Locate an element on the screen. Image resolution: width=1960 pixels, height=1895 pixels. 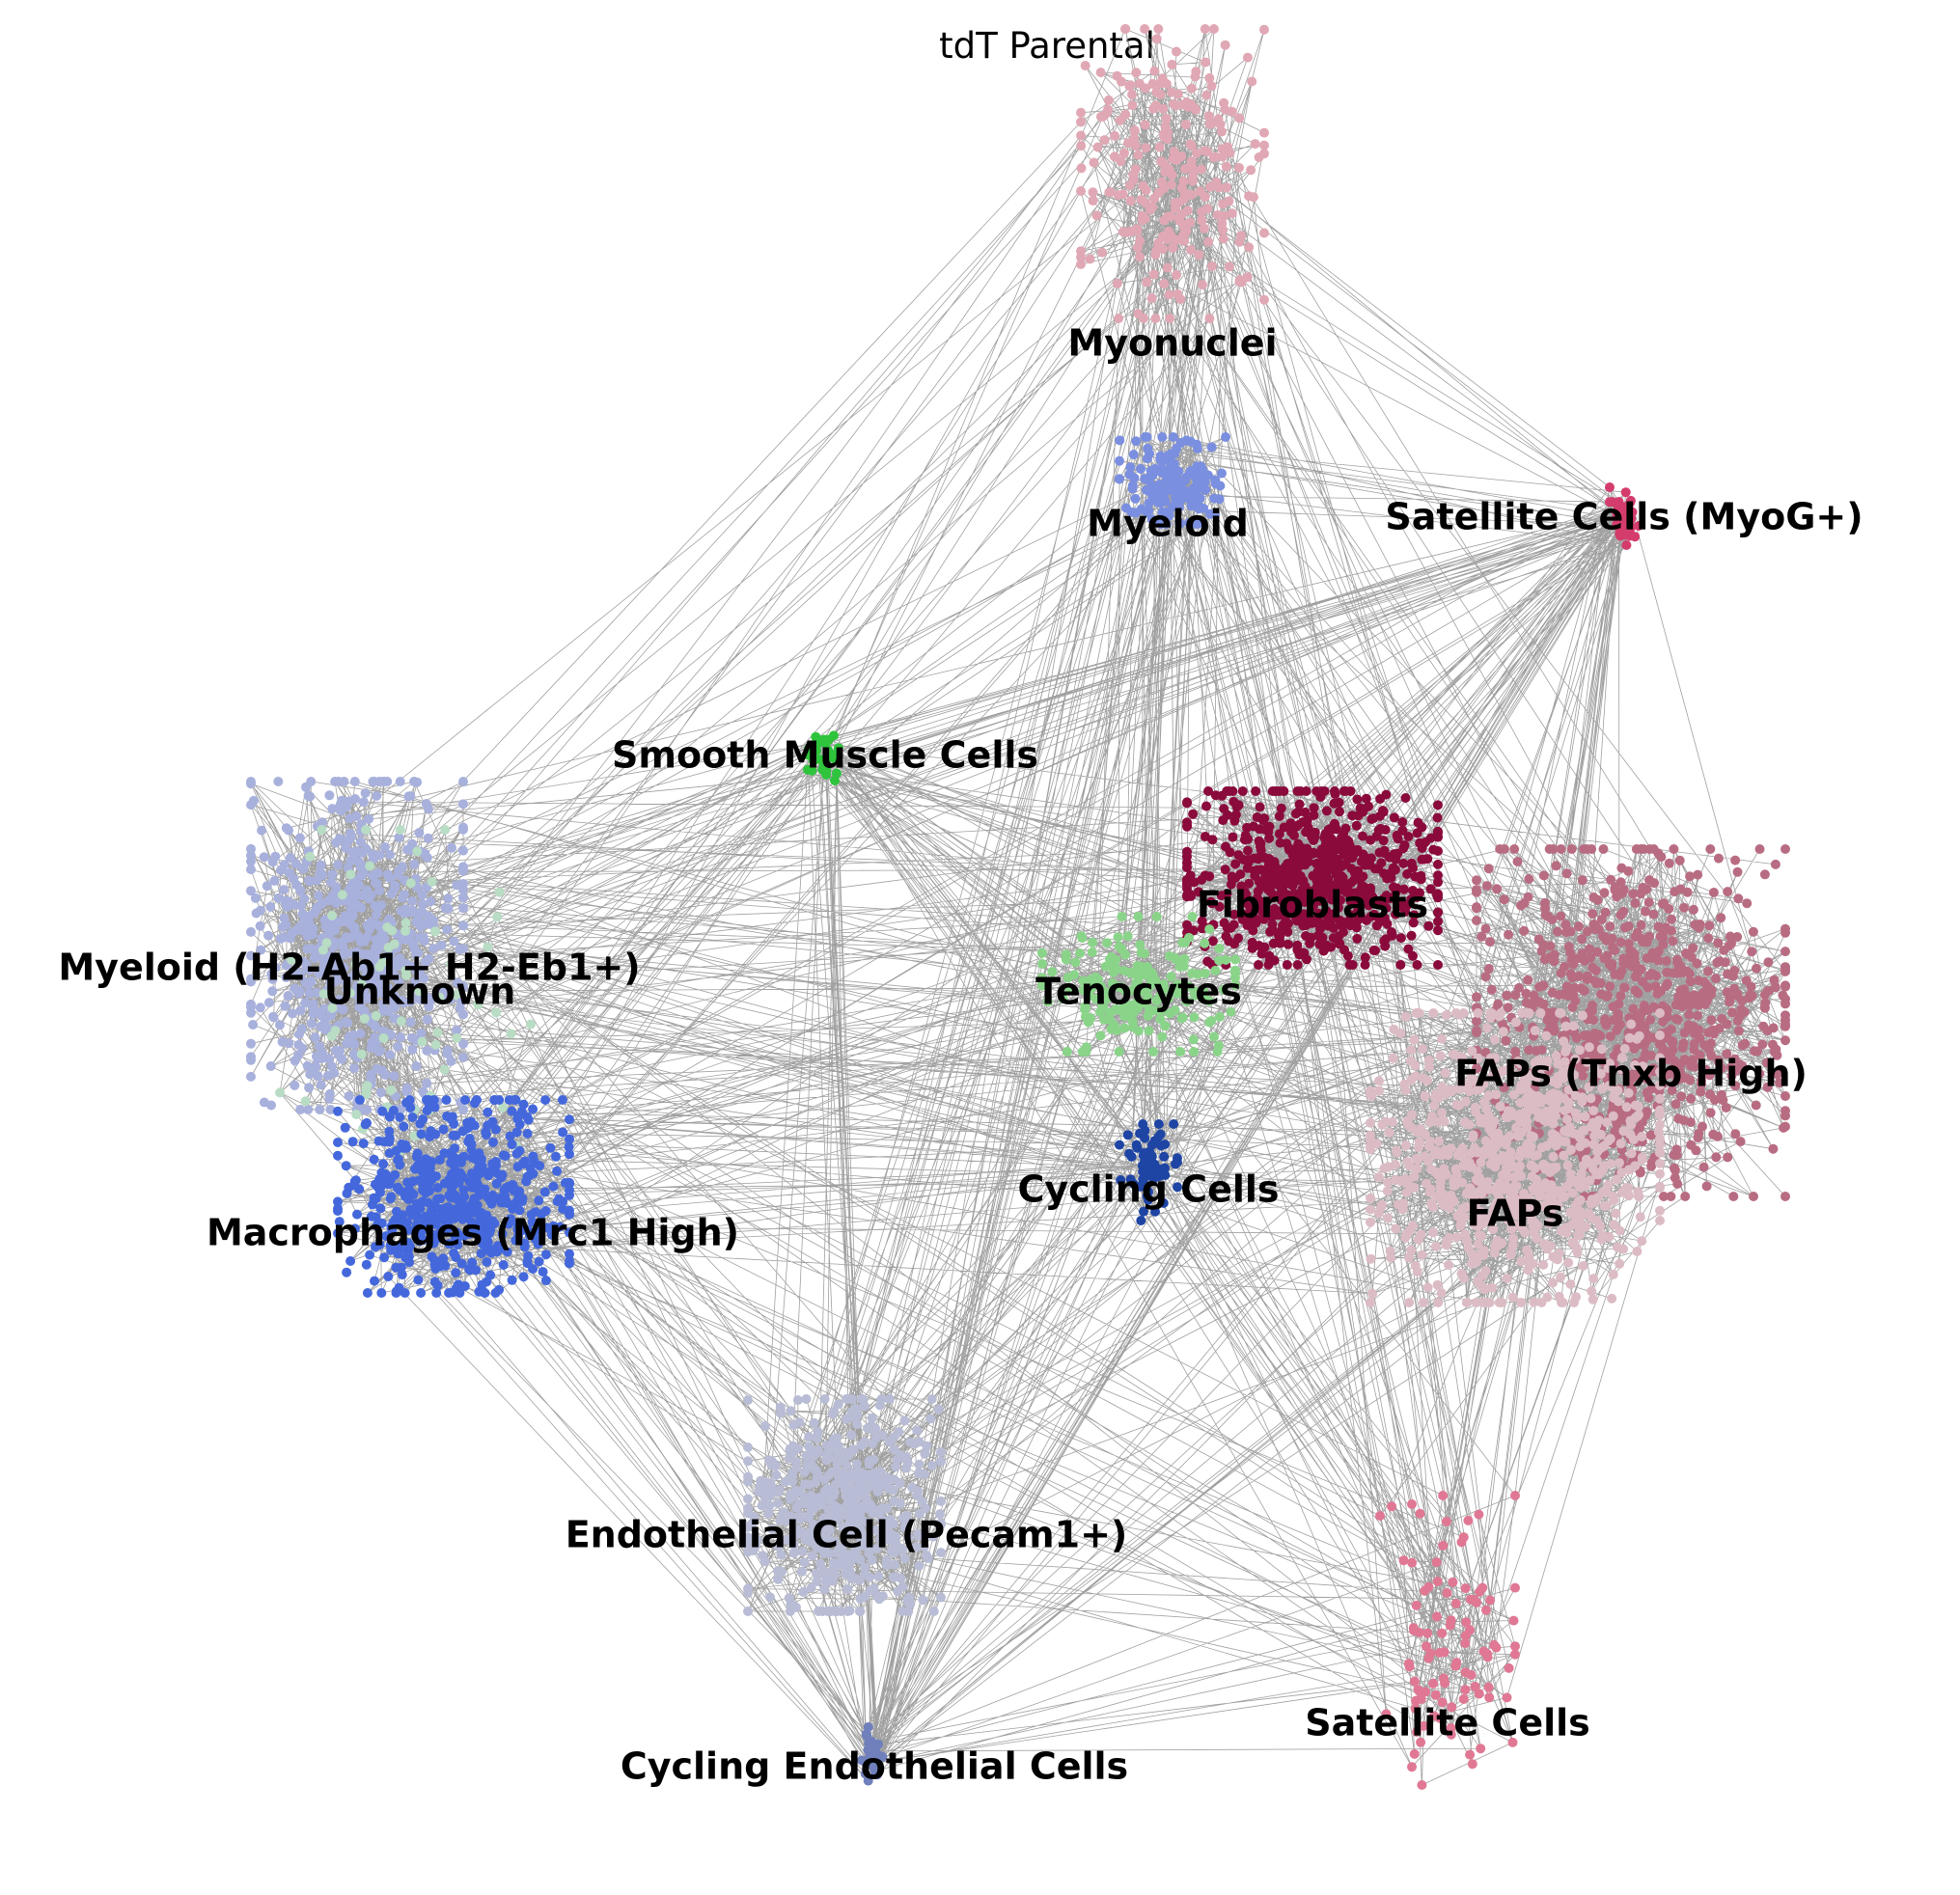
cluster-points-fibroblasts is located at coordinates (1312, 878).